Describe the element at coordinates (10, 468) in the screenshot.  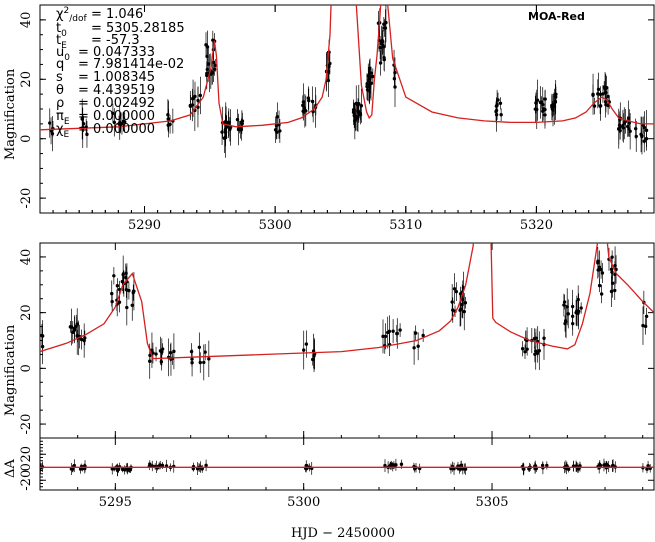
I see `y-axis-title-residual: ΔA` at that location.